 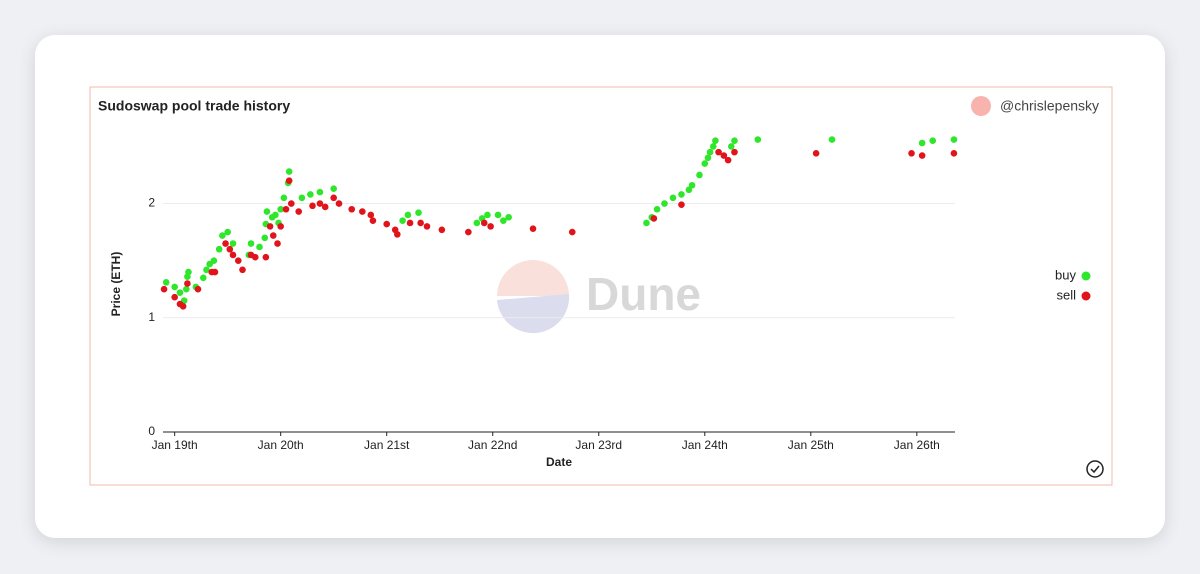 What do you see at coordinates (116, 284) in the screenshot?
I see `y-axis-label: Price (ETH)` at bounding box center [116, 284].